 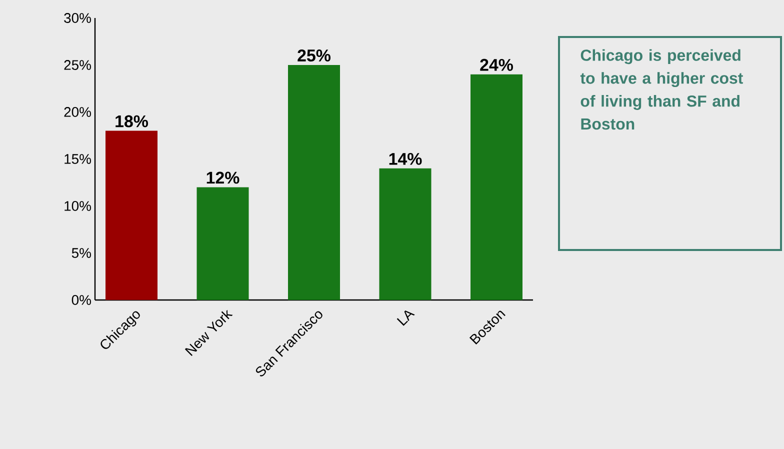 What do you see at coordinates (223, 178) in the screenshot?
I see `data-label: 12%` at bounding box center [223, 178].